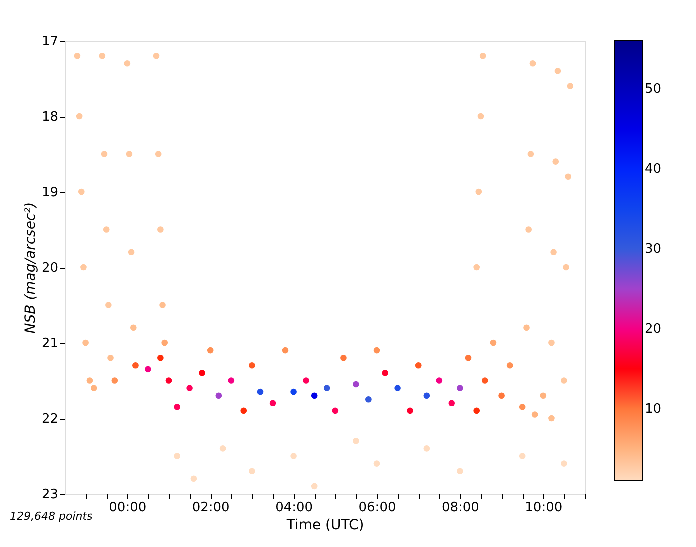 This screenshot has height=547, width=696. Describe the element at coordinates (325, 526) in the screenshot. I see `x-axis-title: Time (UTC)` at that location.